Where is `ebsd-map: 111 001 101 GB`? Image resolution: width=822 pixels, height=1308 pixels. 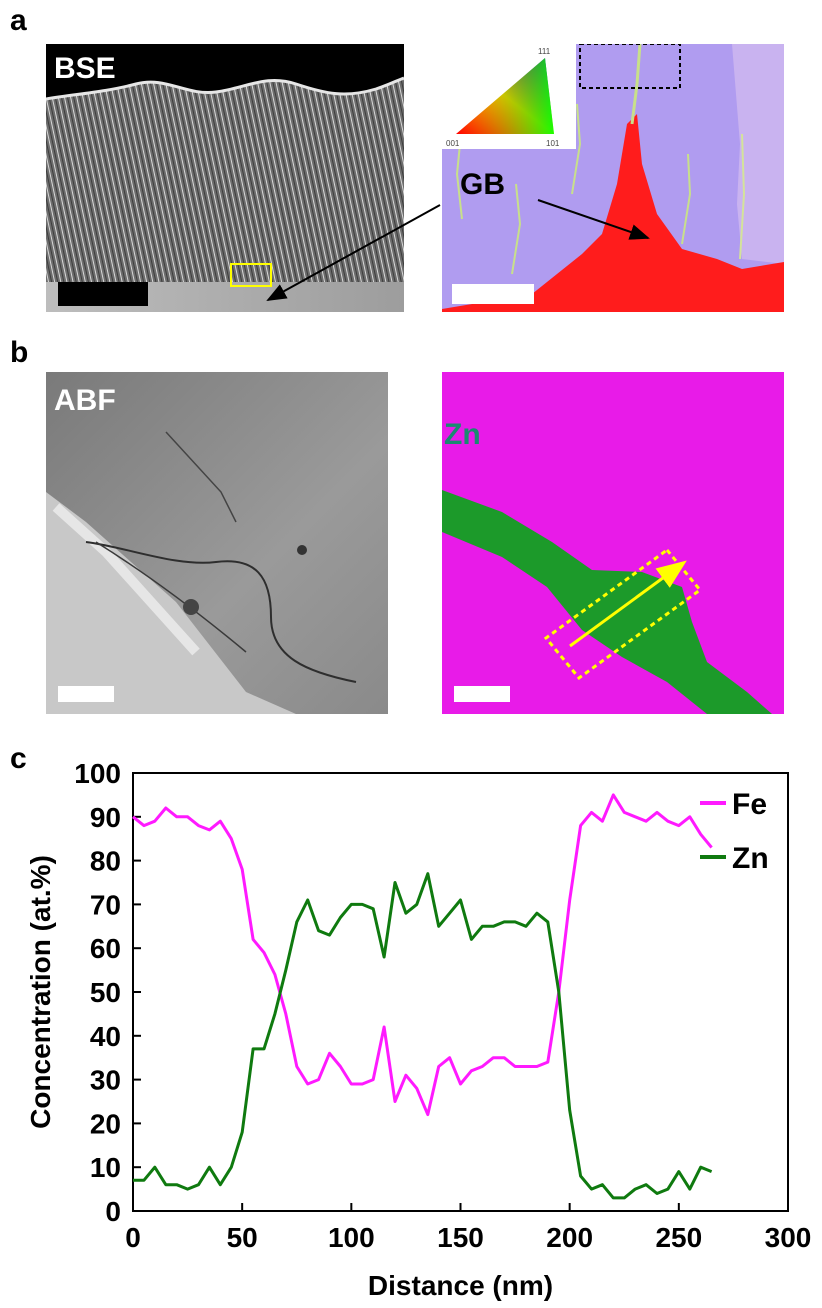 ebsd-map: 111 001 101 GB is located at coordinates (613, 178).